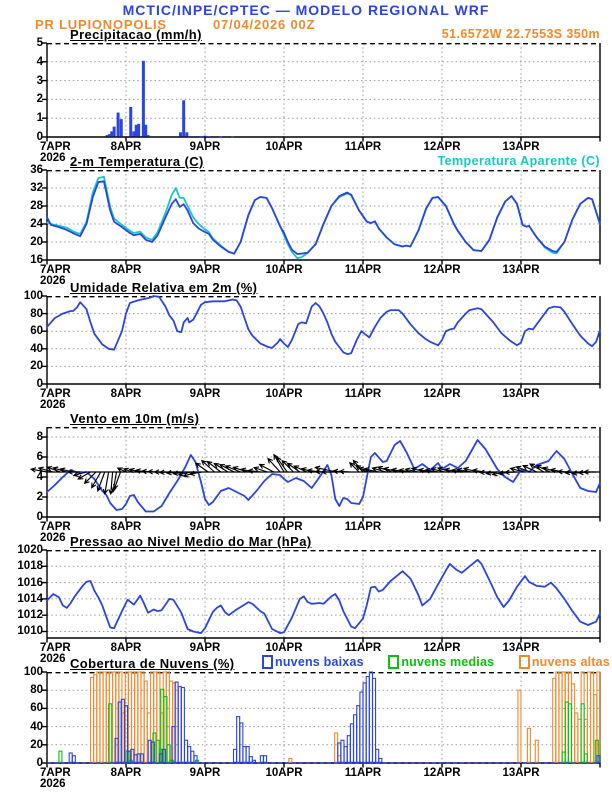 The height and width of the screenshot is (792, 612). Describe the element at coordinates (323, 325) in the screenshot. I see `series-umidade-relativa` at that location.